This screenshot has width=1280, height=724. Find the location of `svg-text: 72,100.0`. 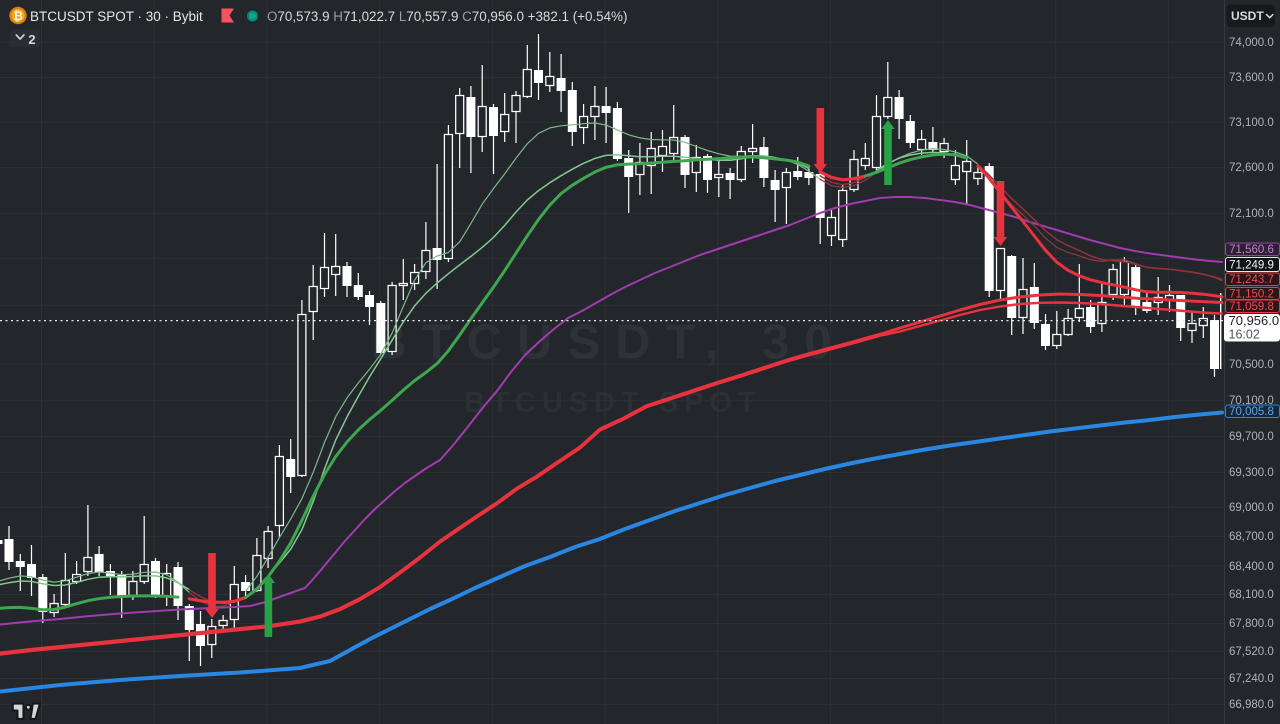

svg-text: 72,100.0 is located at coordinates (1251, 214).